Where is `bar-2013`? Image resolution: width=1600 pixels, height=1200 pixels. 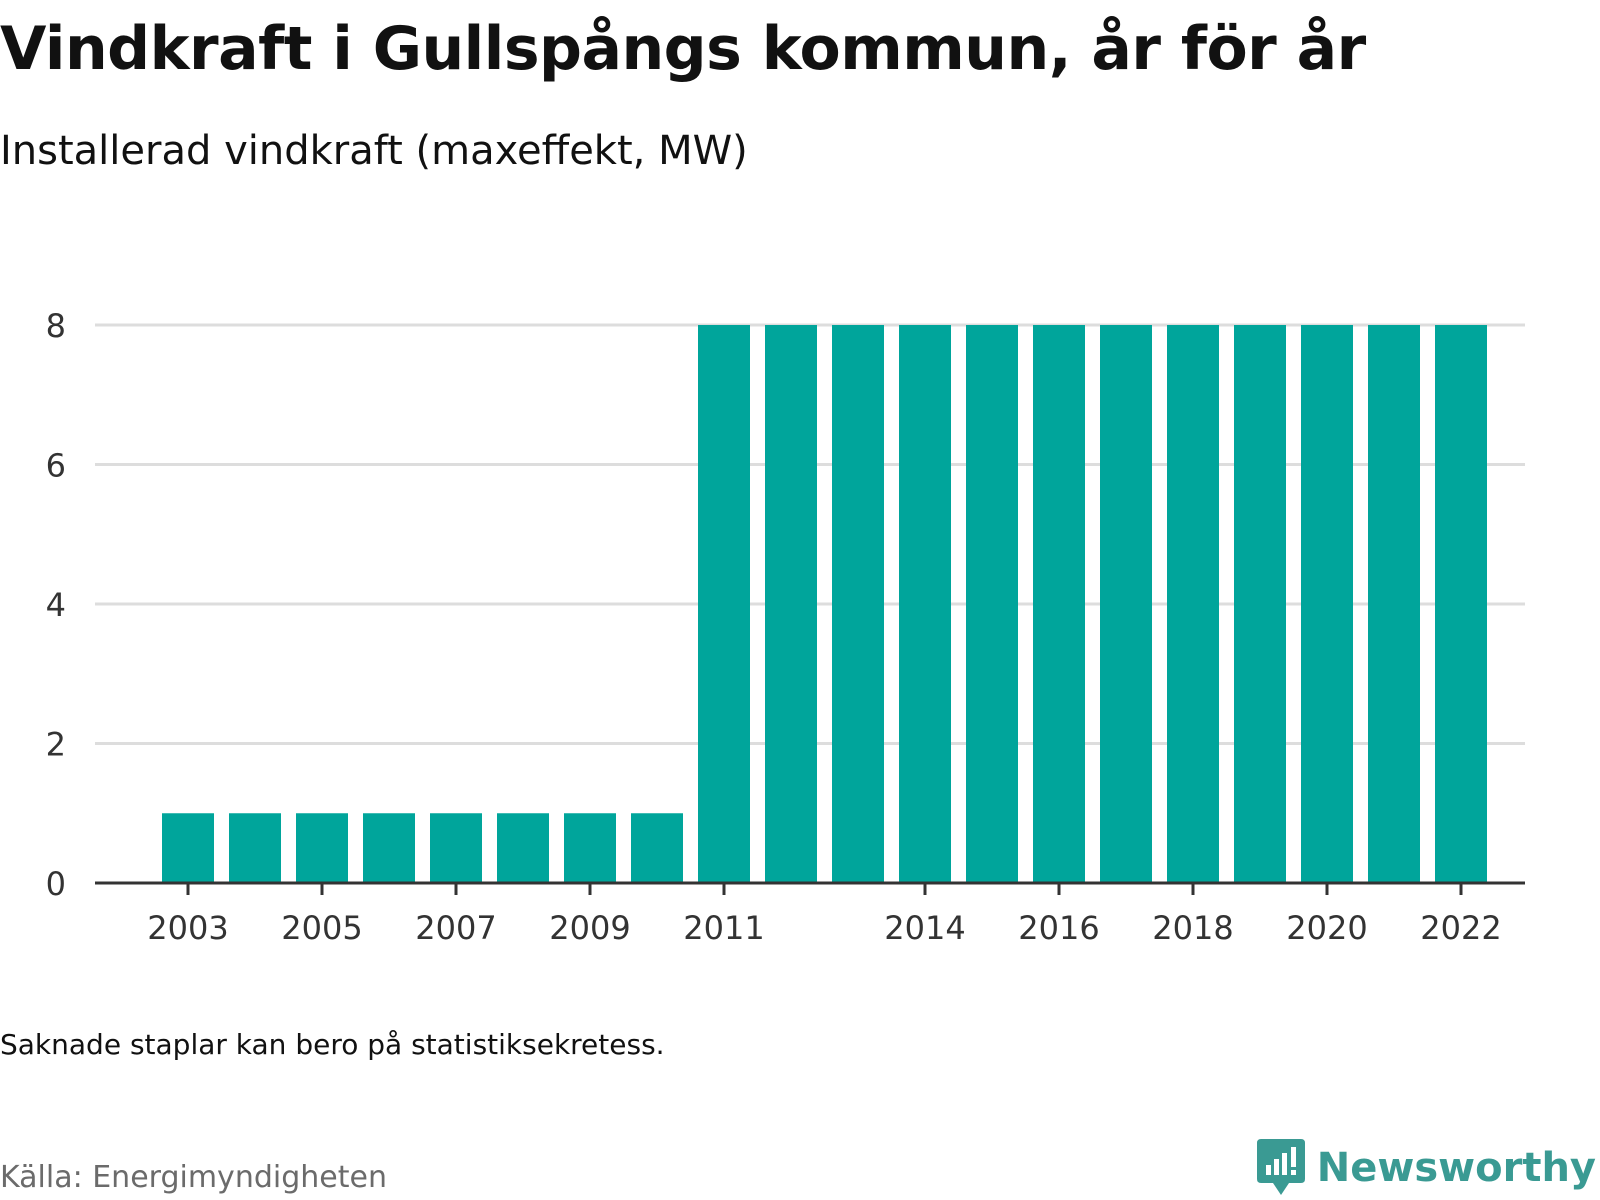
bar-2013 is located at coordinates (858, 604).